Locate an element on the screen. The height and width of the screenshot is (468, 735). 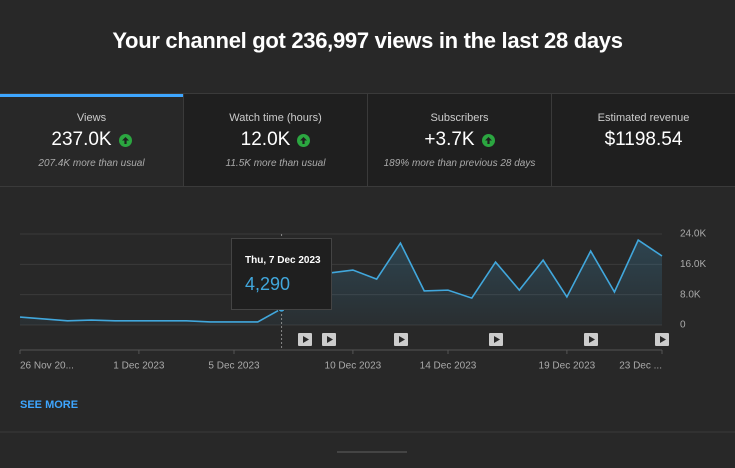
tab-note: 207.4K more than usual is located at coordinates (91, 163).